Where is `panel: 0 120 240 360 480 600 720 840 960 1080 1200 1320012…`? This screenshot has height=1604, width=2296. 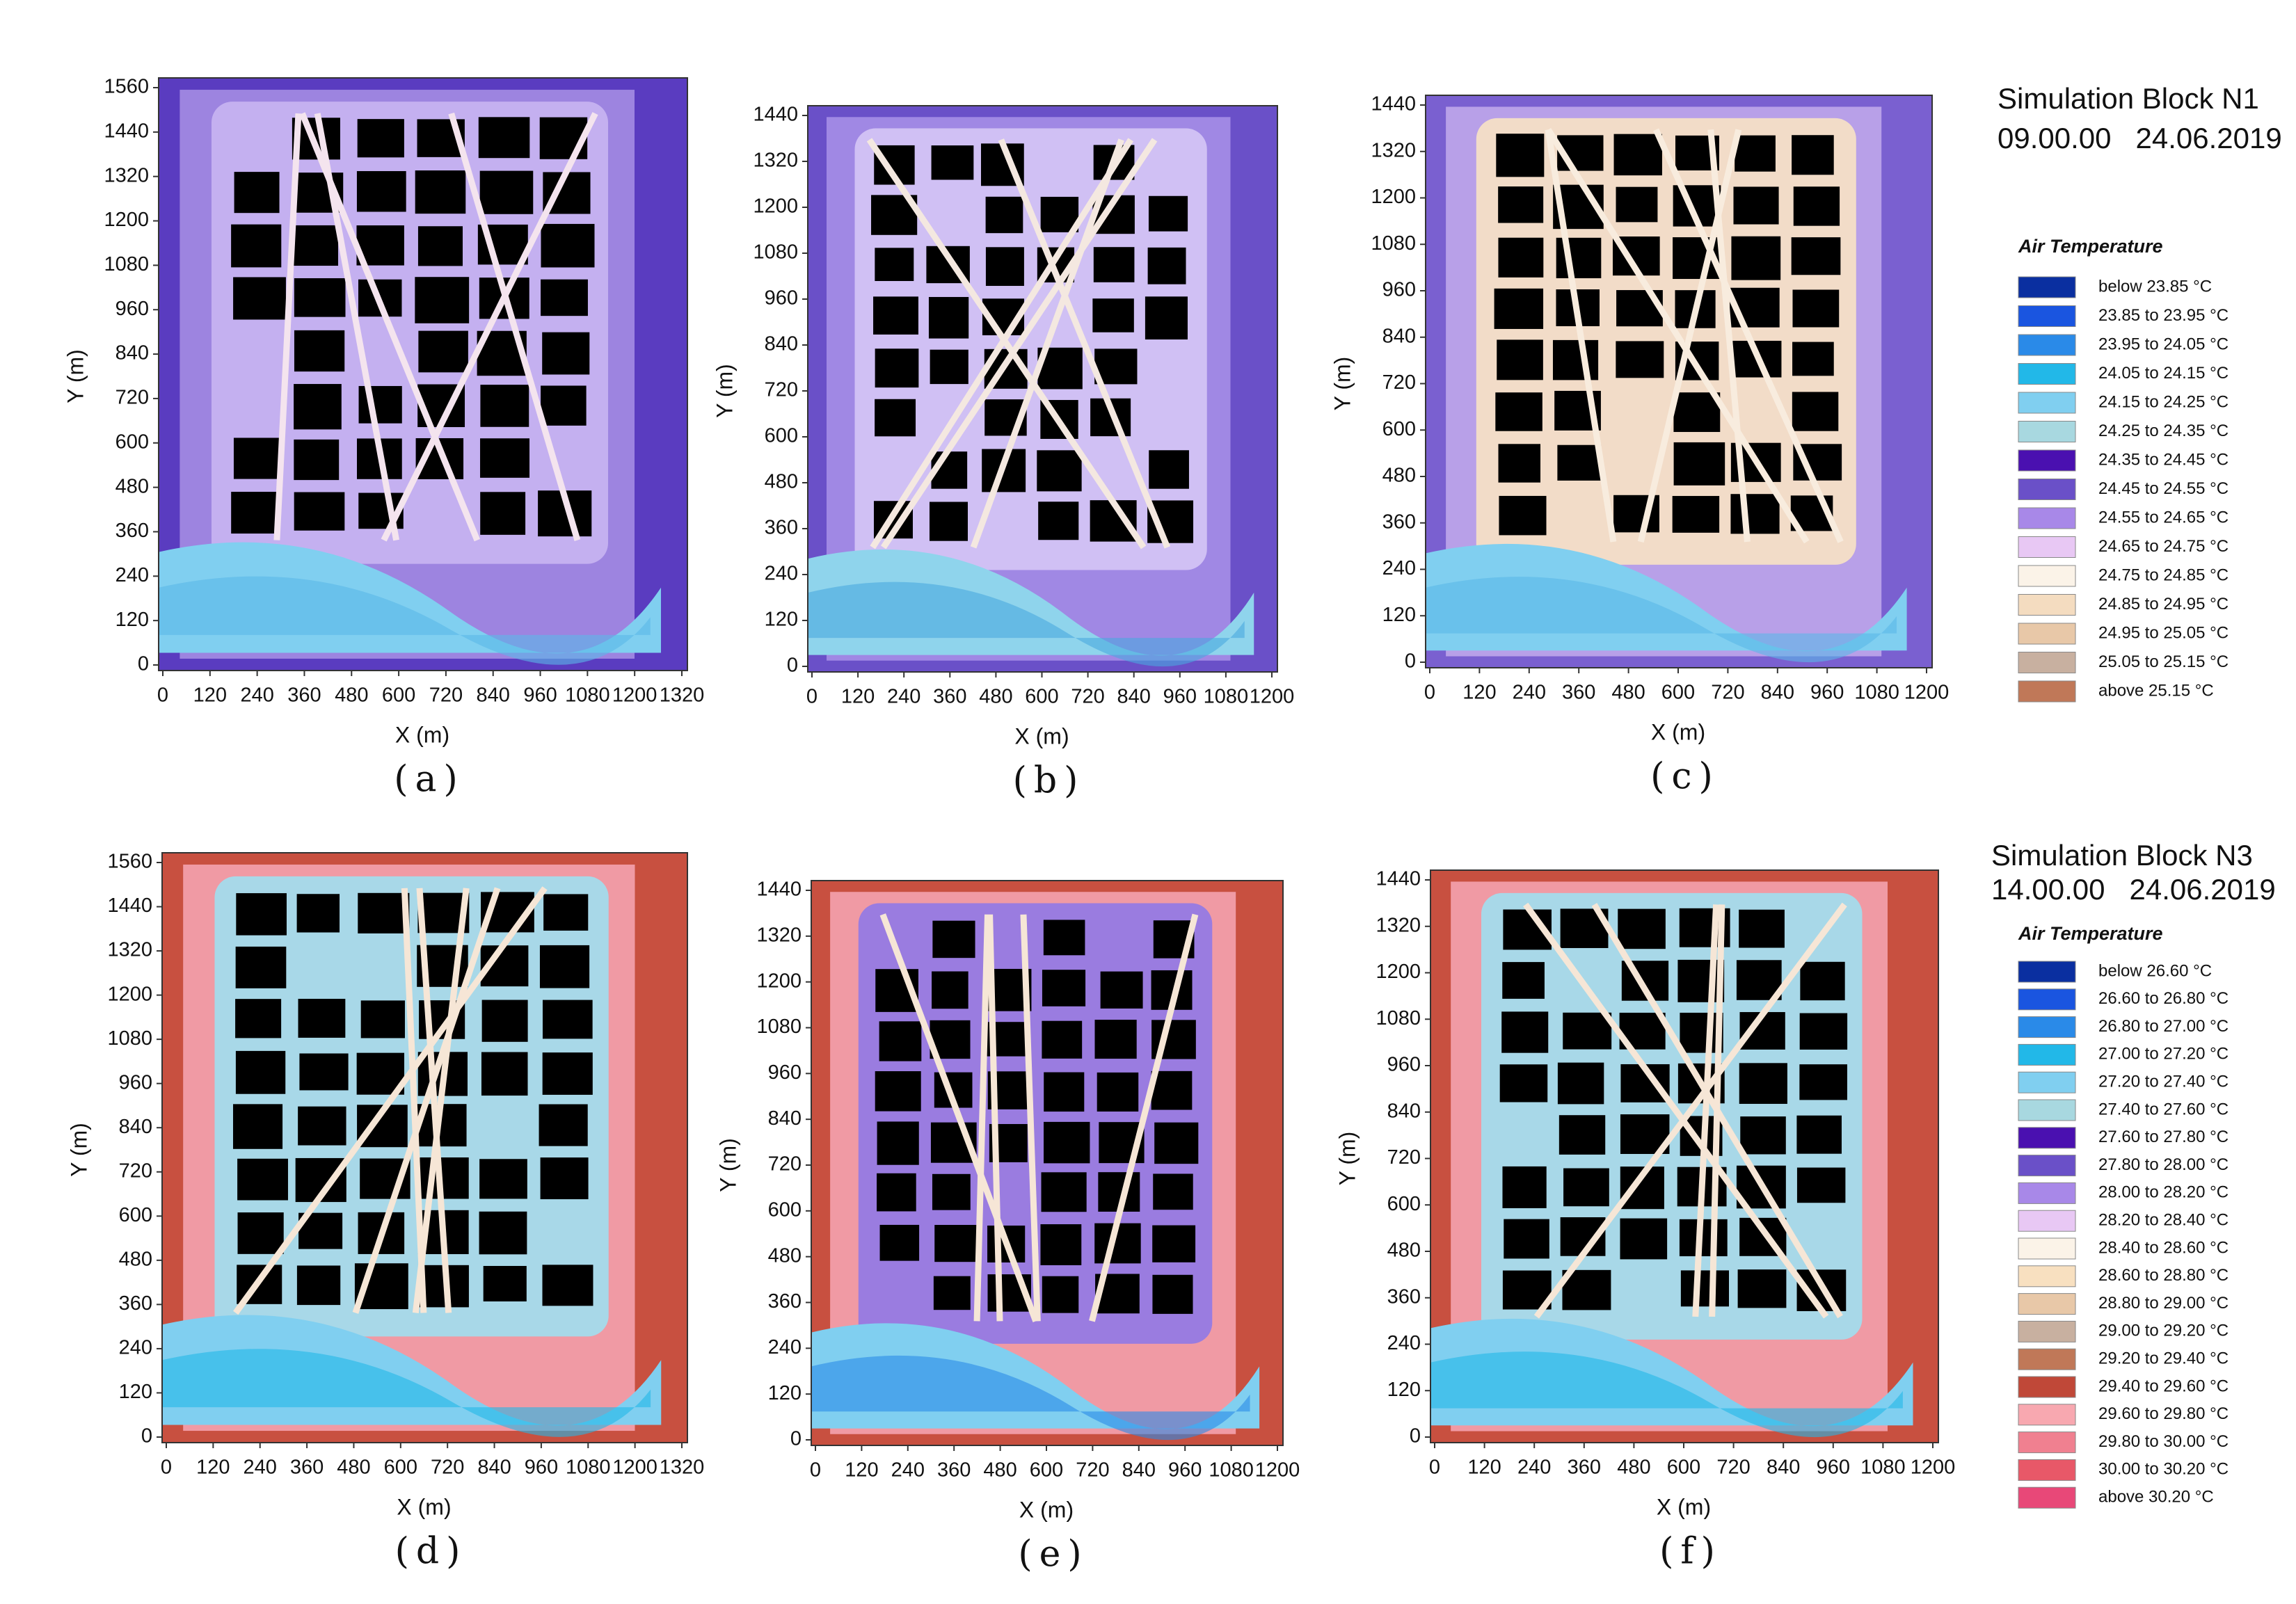
panel: 0 120 240 360 480 600 720 840 960 1080 1200 1320012… is located at coordinates (384, 438).